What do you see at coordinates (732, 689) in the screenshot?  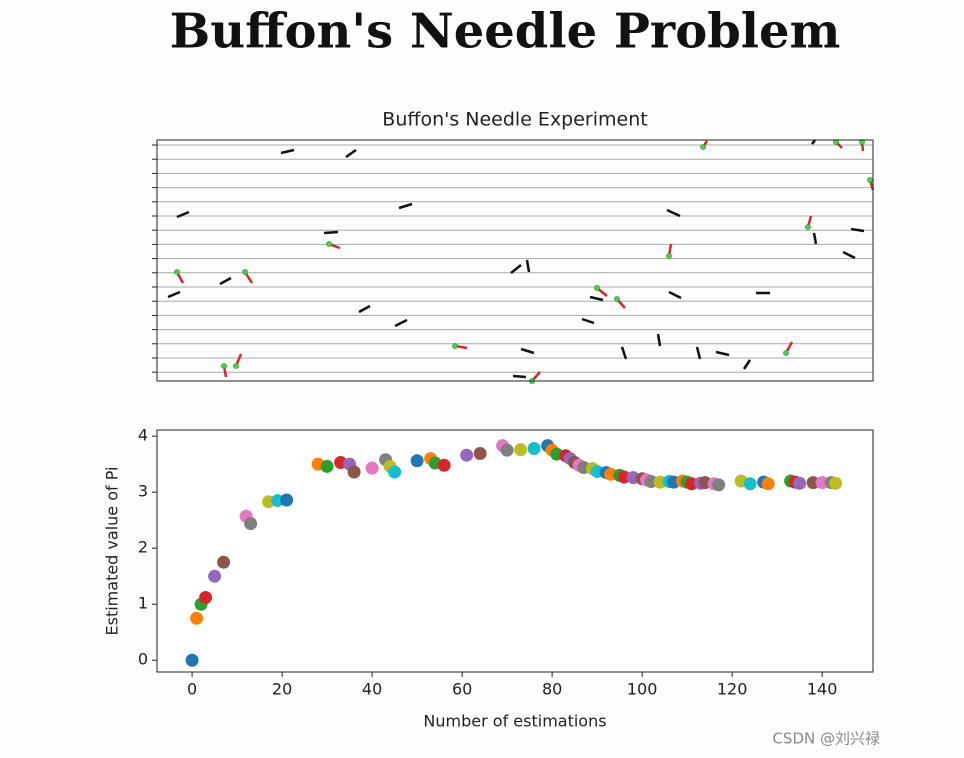 I see `x-tick-label: 120` at bounding box center [732, 689].